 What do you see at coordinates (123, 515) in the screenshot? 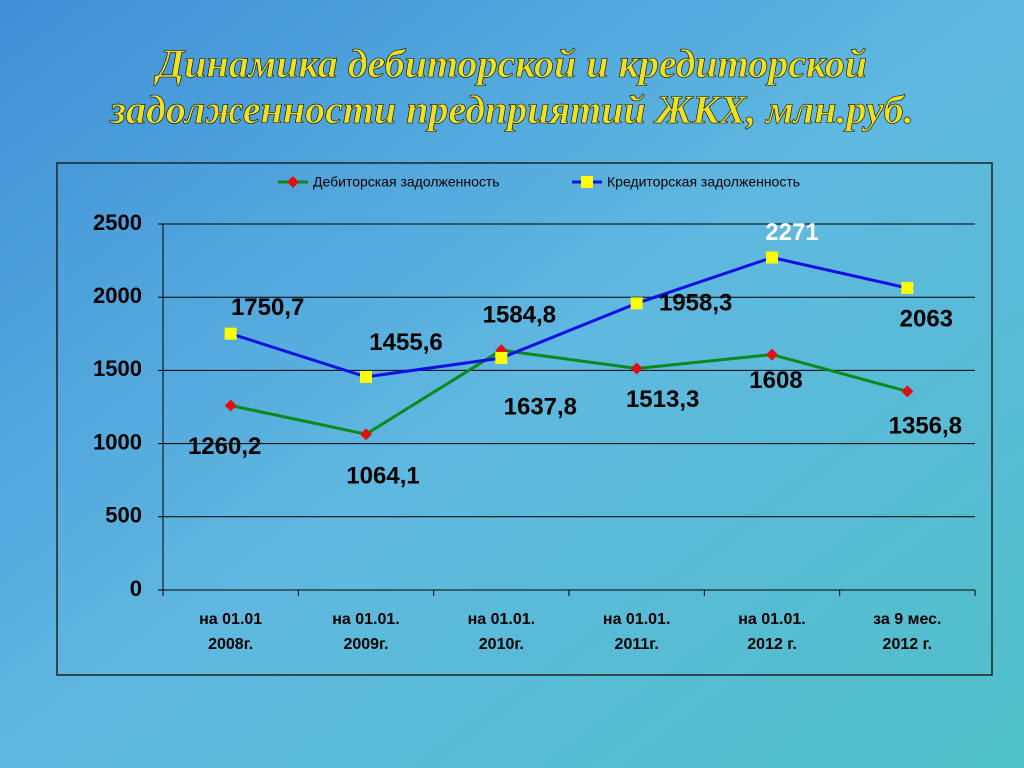
I see `y-tick-label: 500` at bounding box center [123, 515].